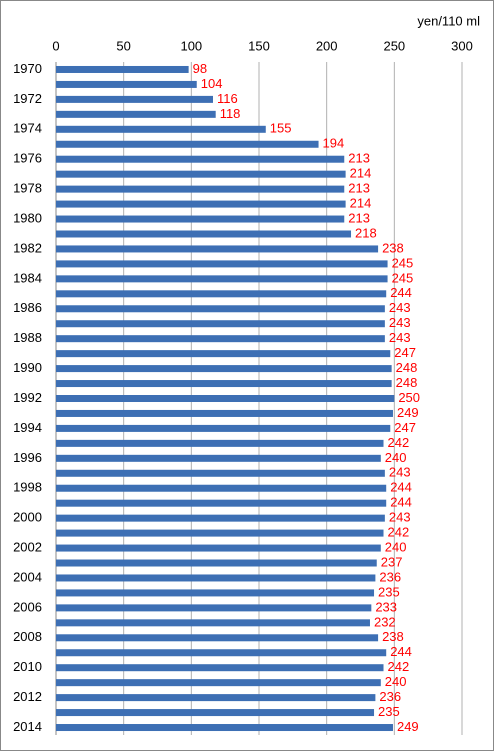 The height and width of the screenshot is (751, 494). I want to click on y-tick-label: 1990, so click(27, 367).